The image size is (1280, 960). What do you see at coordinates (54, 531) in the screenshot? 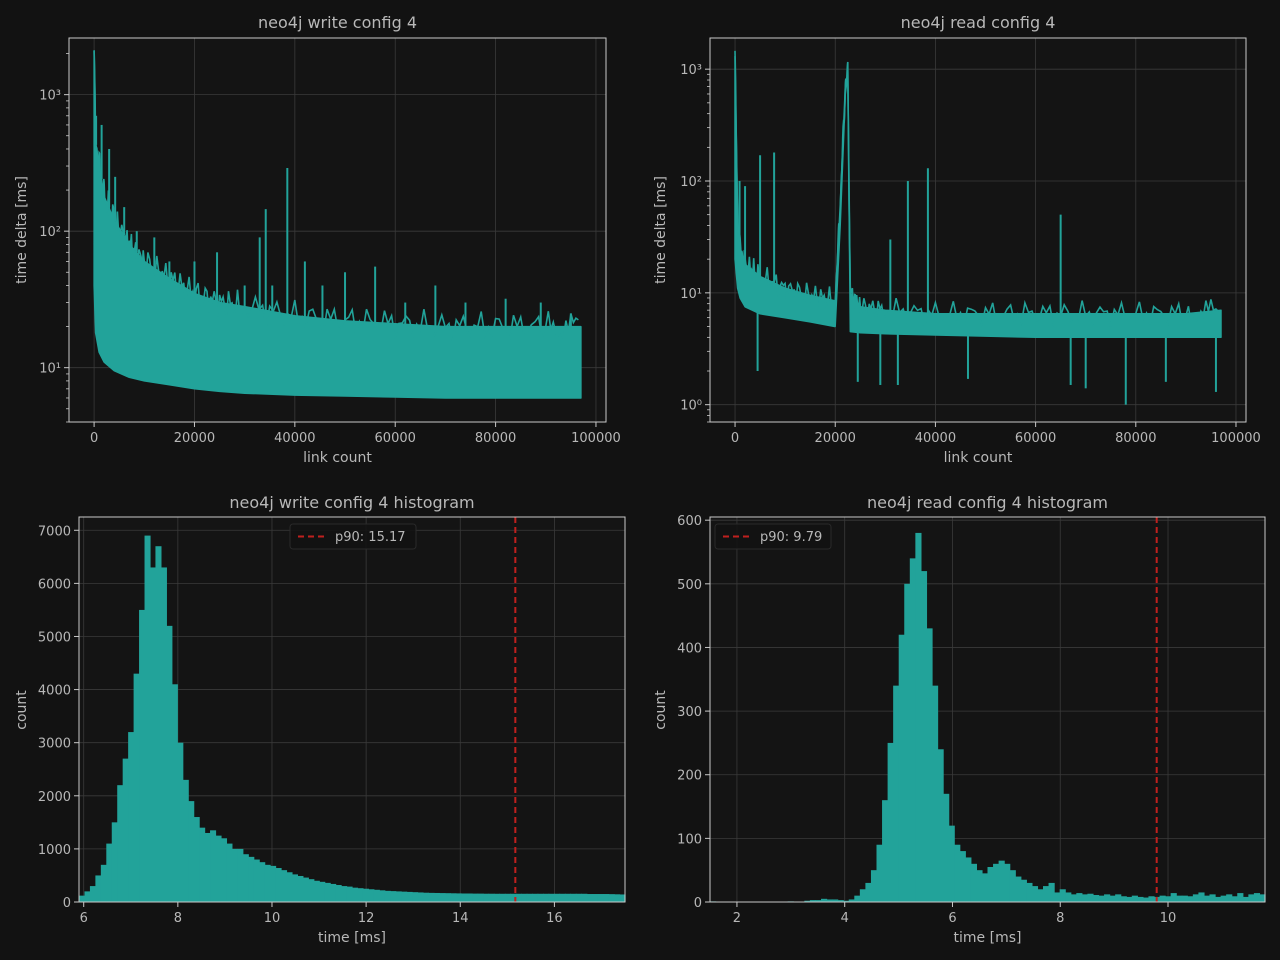
I see `y-tick-label: 7000` at bounding box center [54, 531].